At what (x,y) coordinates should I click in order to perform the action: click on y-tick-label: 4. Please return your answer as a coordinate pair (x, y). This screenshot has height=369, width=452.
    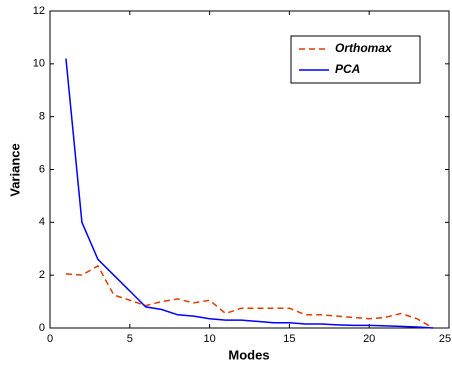
    Looking at the image, I should click on (42, 222).